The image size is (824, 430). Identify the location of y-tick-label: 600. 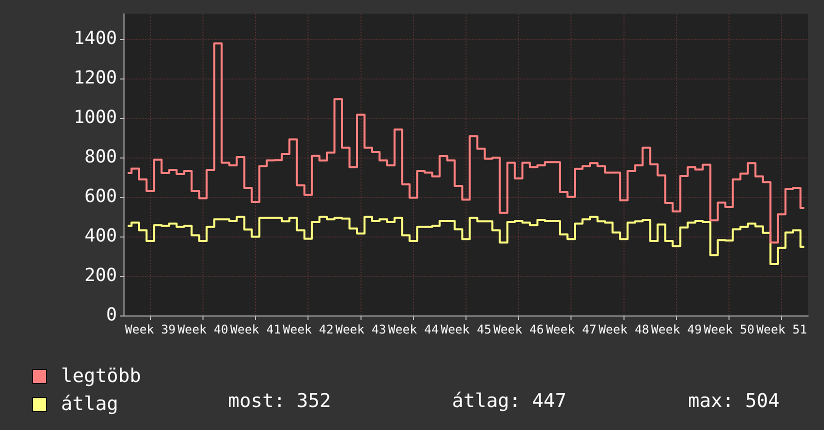
(100, 197).